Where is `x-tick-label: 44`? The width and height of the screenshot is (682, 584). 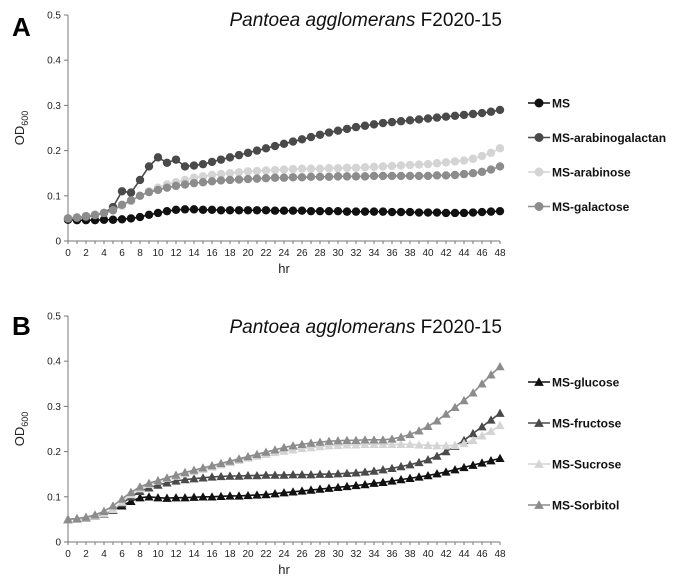
x-tick-label: 44 is located at coordinates (464, 253).